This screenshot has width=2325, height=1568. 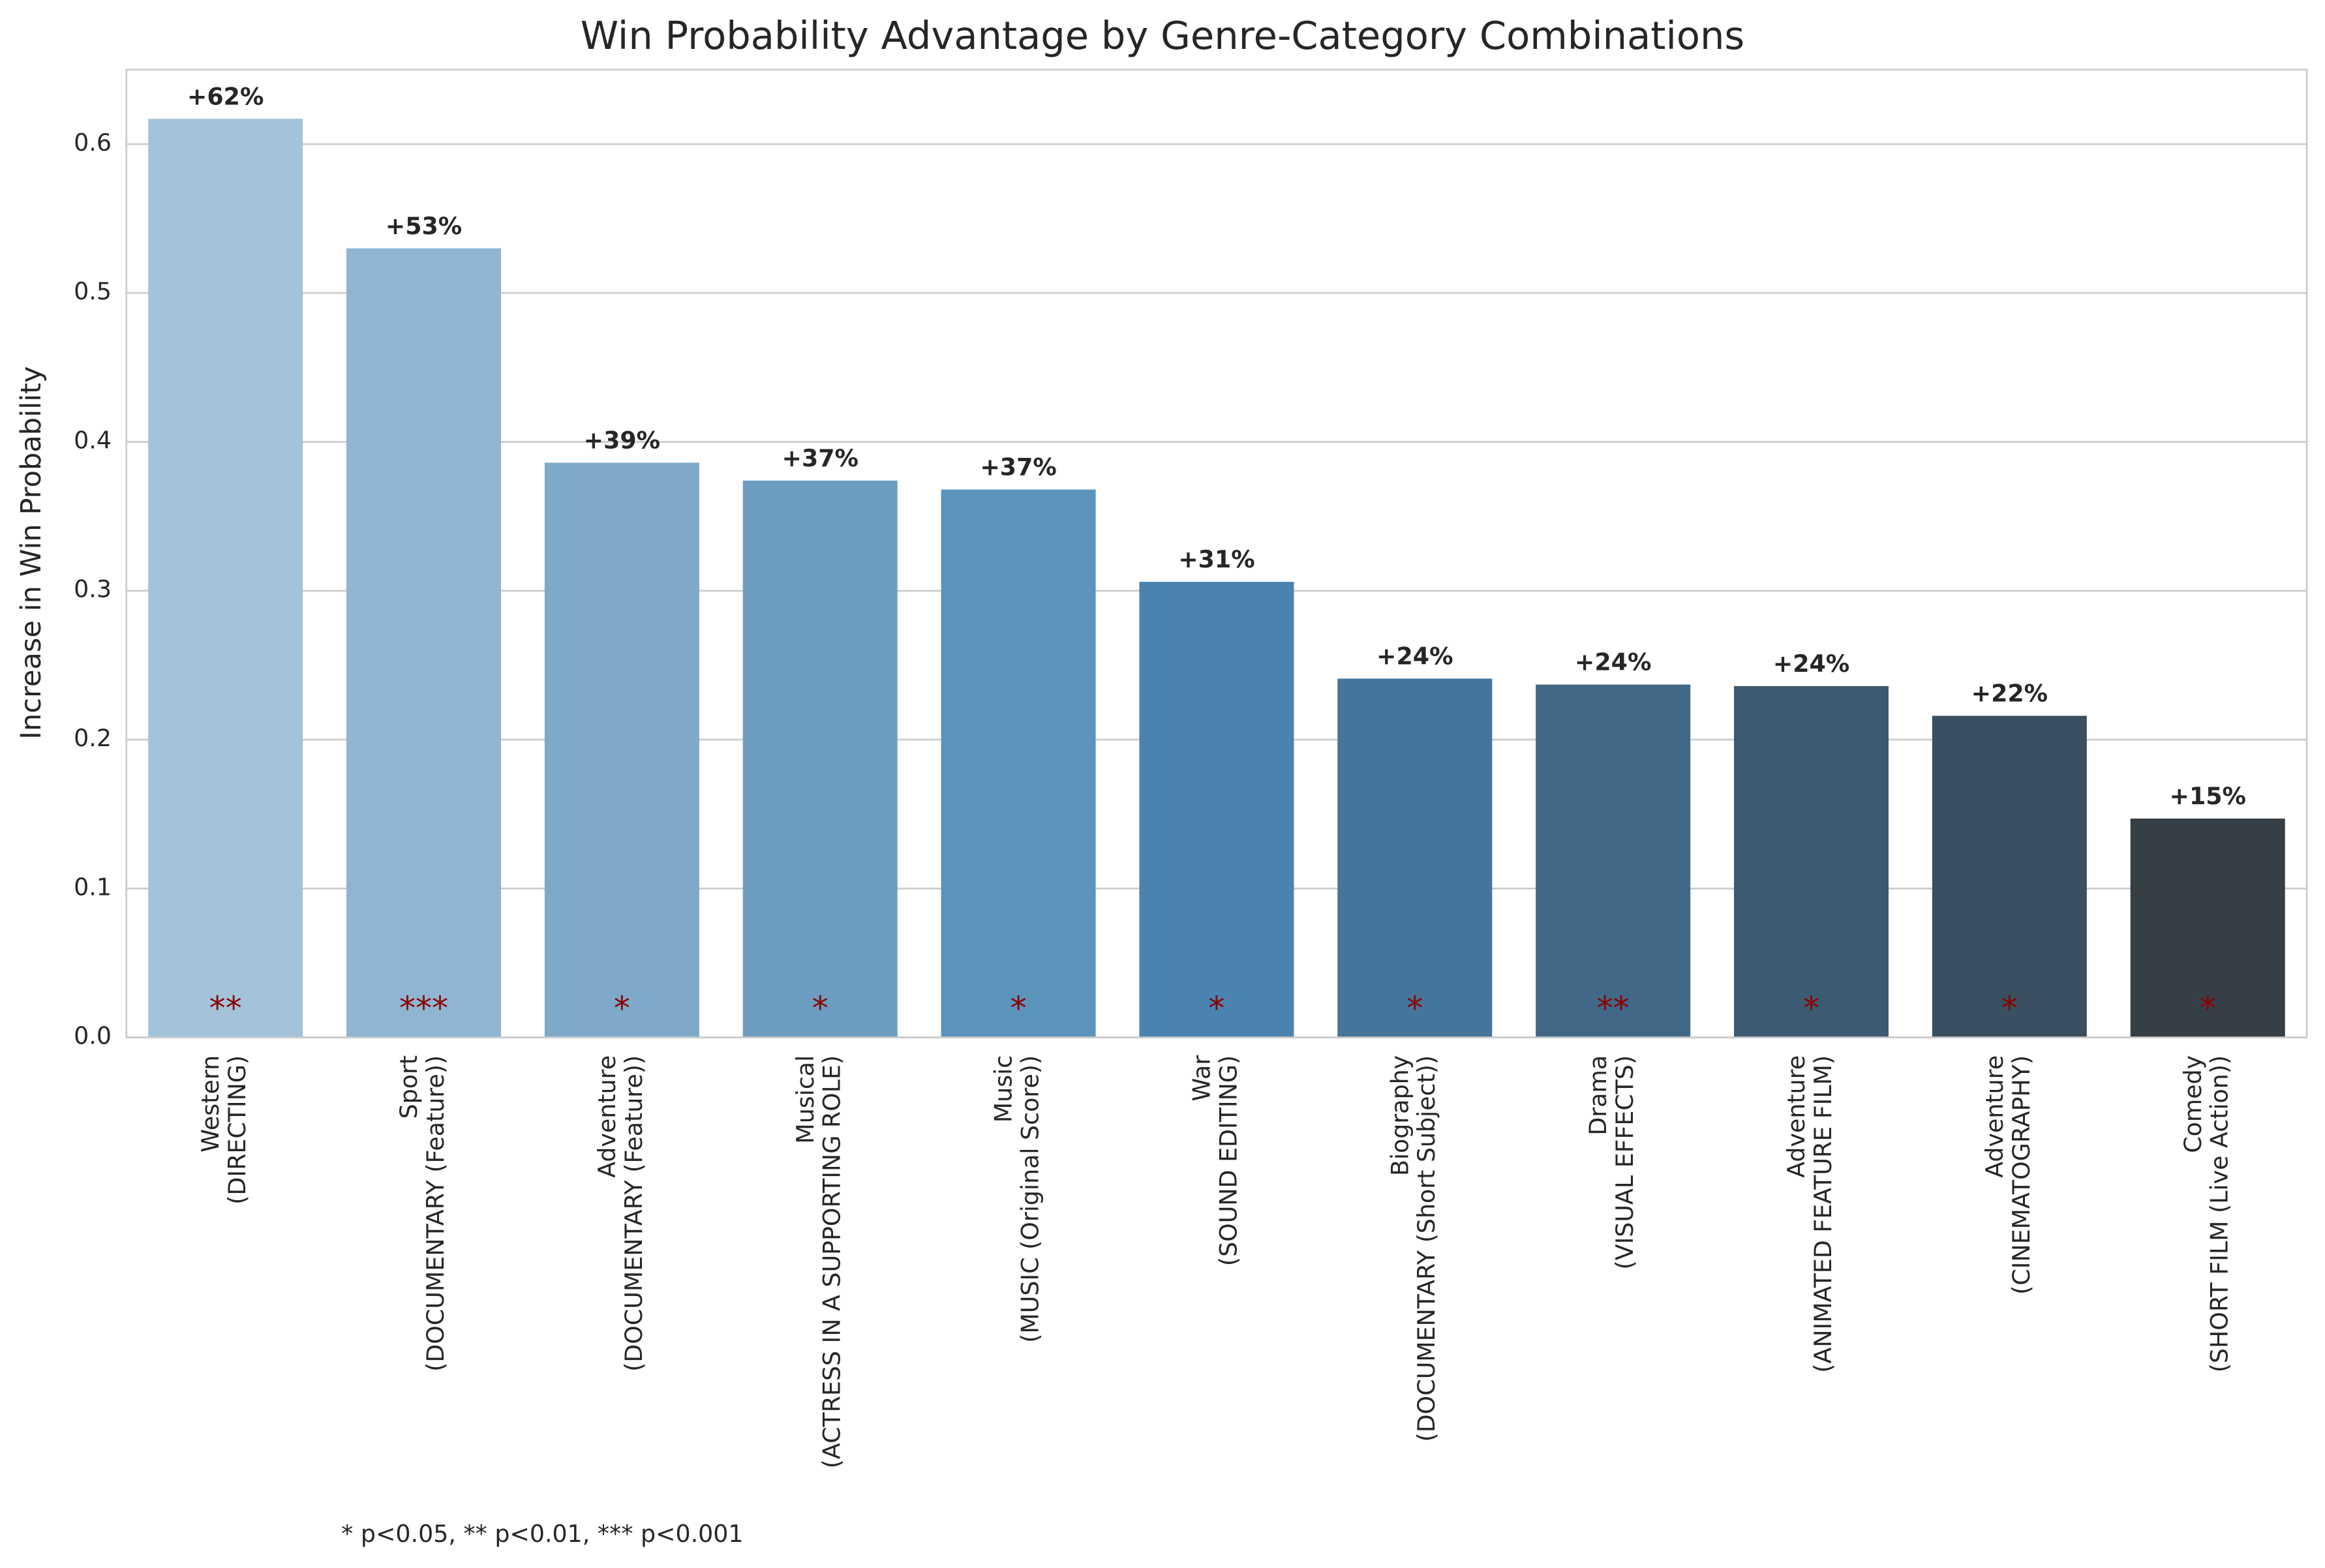 I want to click on x-tick-label: (MUSIC (Original Score)), so click(x=1030, y=1199).